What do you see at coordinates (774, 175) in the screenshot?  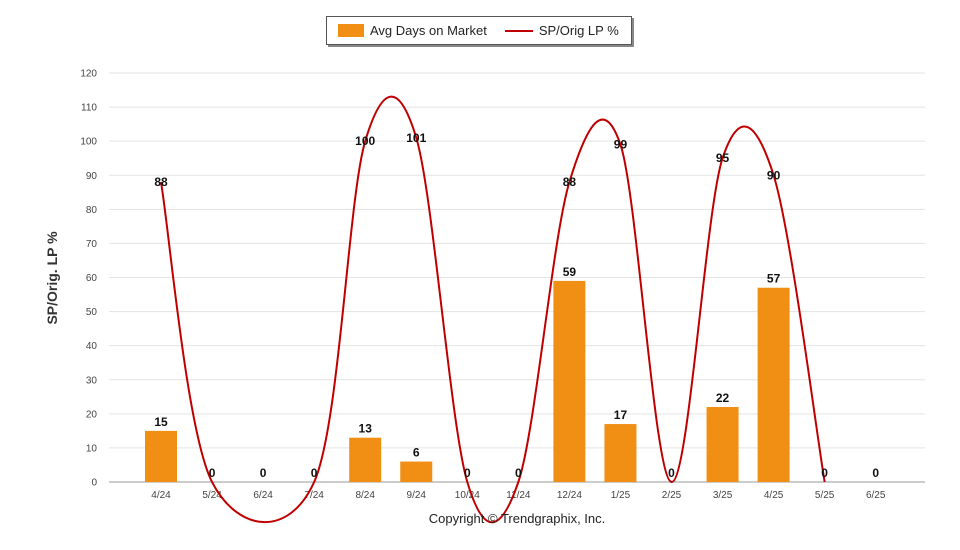 I see `line-data-label: 90` at bounding box center [774, 175].